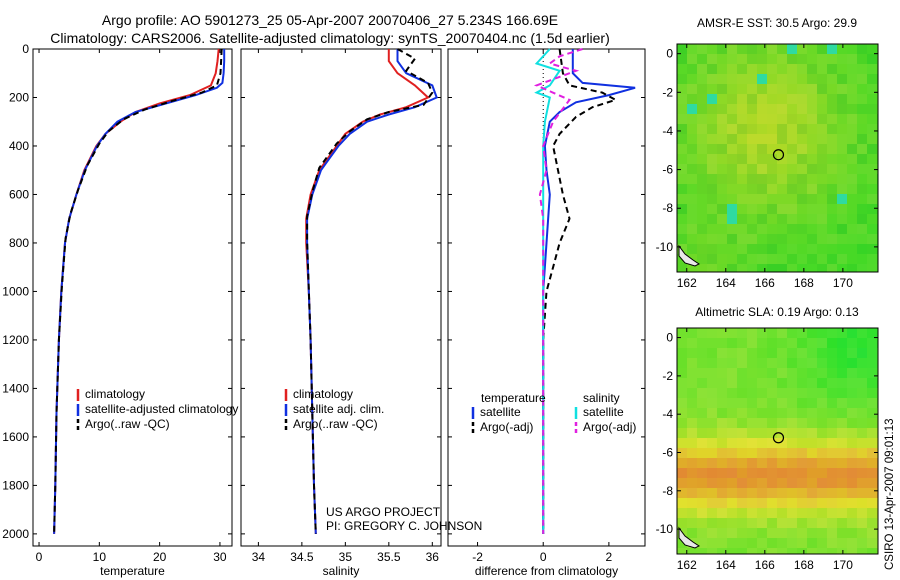  Describe the element at coordinates (341, 571) in the screenshot. I see `panel-2-xlabel: salinity` at that location.